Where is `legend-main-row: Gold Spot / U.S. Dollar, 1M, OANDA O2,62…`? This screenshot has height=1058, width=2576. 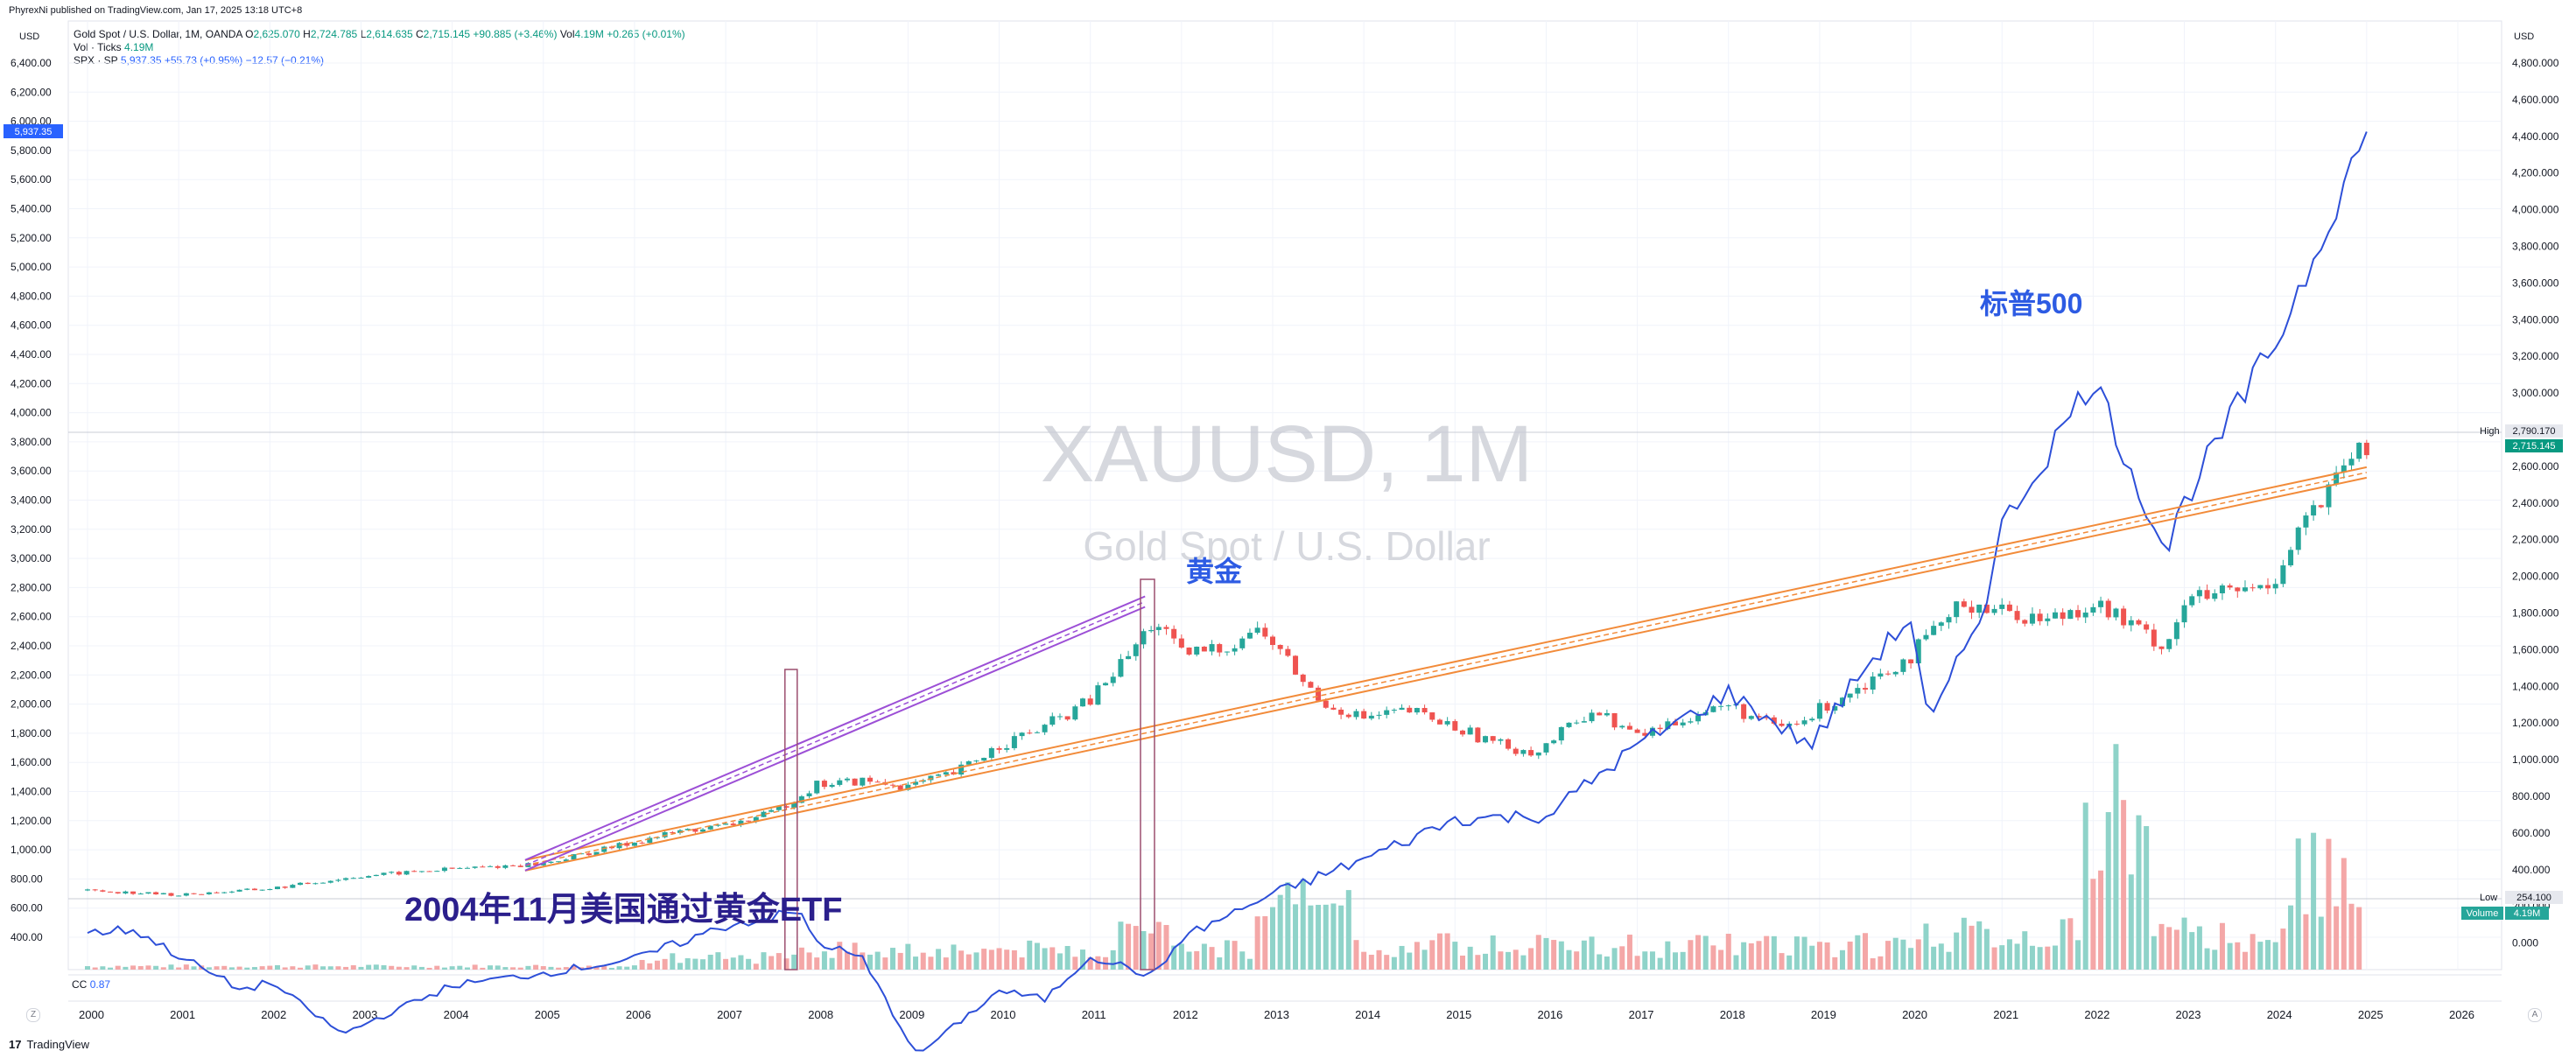
legend-main-row: Gold Spot / U.S. Dollar, 1M, OANDA O2,62… is located at coordinates (380, 34).